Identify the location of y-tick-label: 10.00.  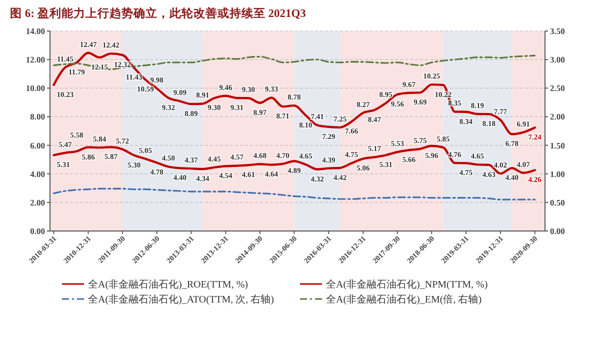
(35, 88).